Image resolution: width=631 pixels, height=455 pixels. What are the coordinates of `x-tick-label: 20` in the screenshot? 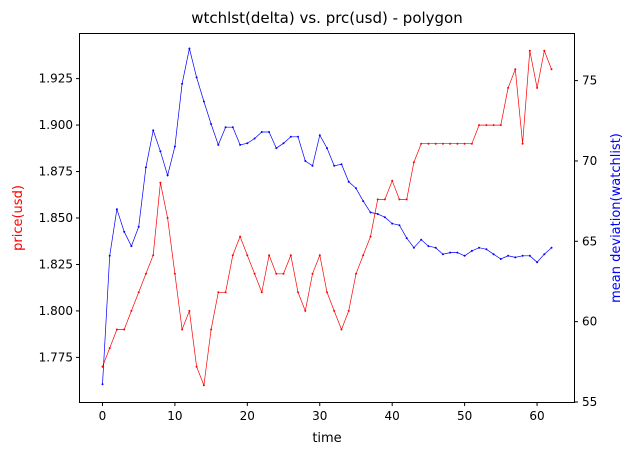 It's located at (247, 416).